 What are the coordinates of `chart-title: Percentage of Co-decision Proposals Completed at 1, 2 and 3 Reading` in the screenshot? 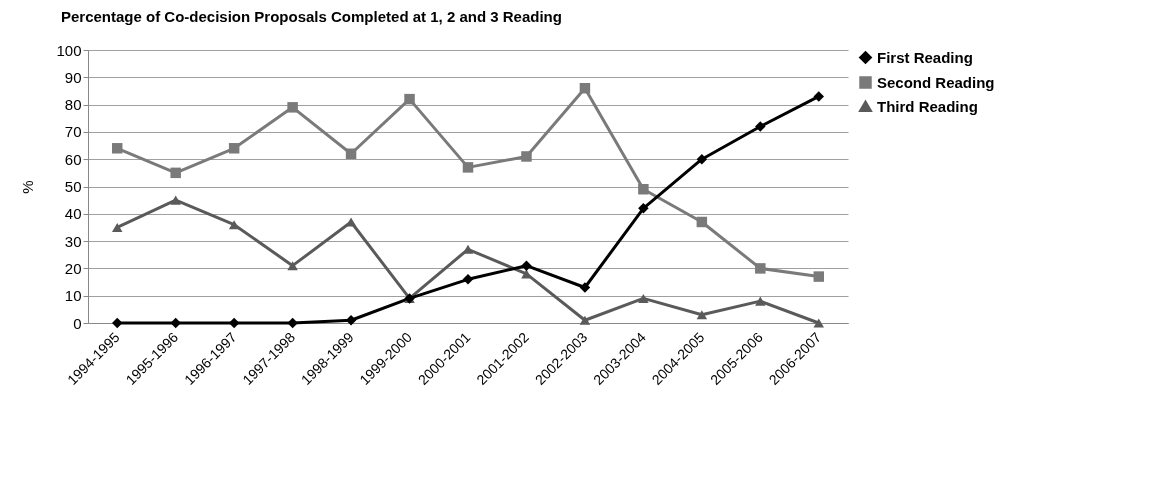 It's located at (311, 16).